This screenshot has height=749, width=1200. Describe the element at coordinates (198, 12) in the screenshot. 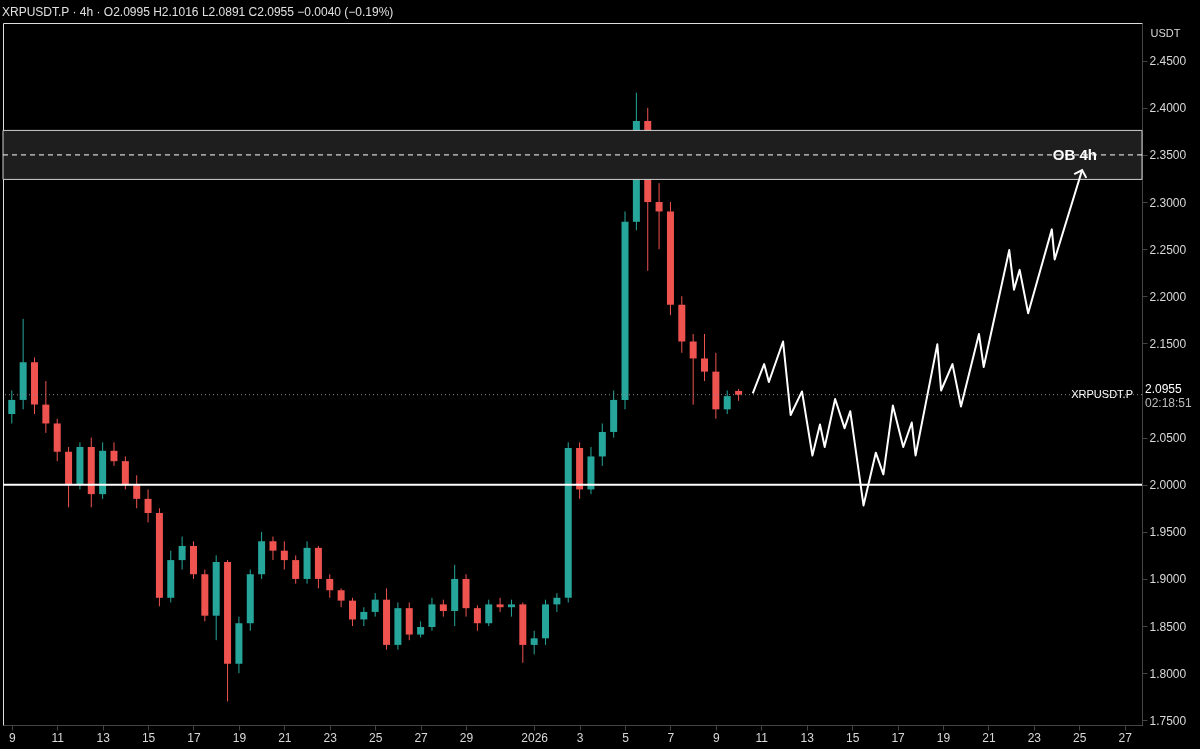

I see `chart-title: XRPUSDT.P · 4h · O2.0995 H2.1016 L2.0891 C2.0955 −0.0040 (−0.19%)` at that location.